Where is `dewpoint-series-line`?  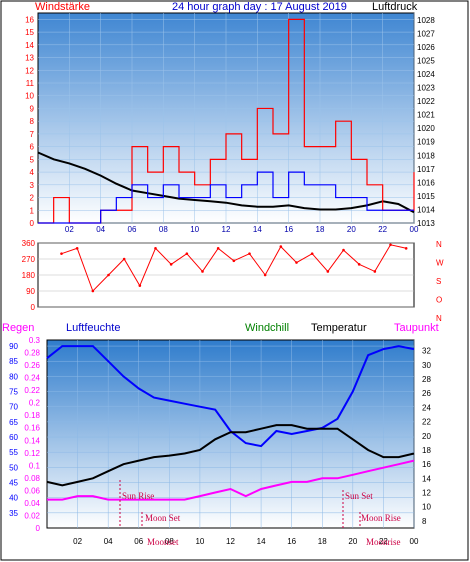
dewpoint-series-line is located at coordinates (231, 480).